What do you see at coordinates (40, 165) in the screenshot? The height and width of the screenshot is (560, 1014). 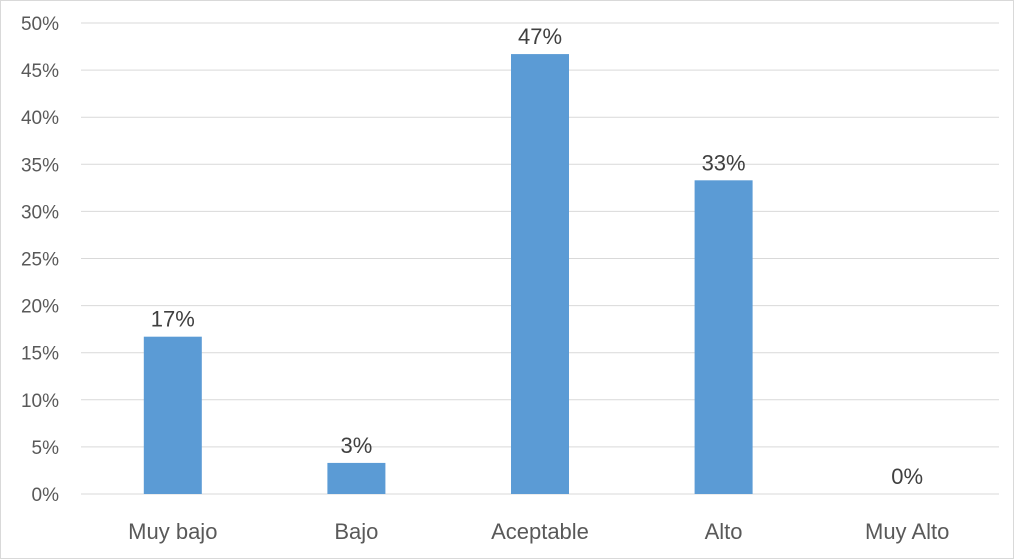 I see `y-tick-label: 35%` at bounding box center [40, 165].